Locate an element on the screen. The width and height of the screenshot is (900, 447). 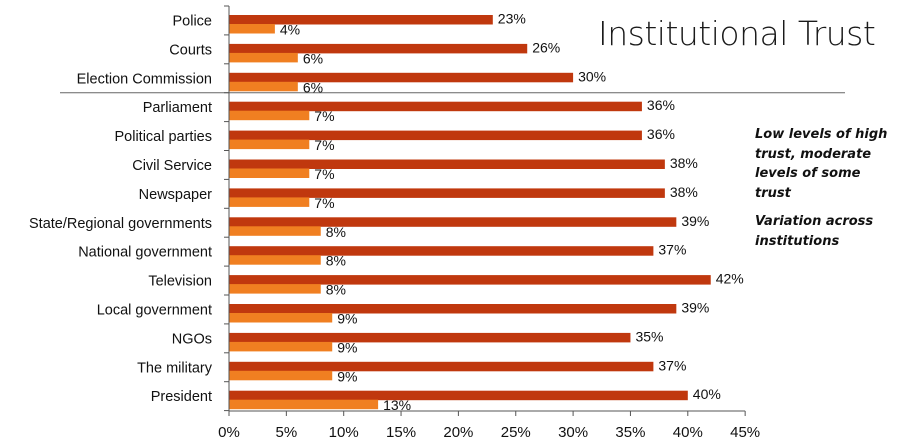
category-label: Political parties is located at coordinates (163, 137).